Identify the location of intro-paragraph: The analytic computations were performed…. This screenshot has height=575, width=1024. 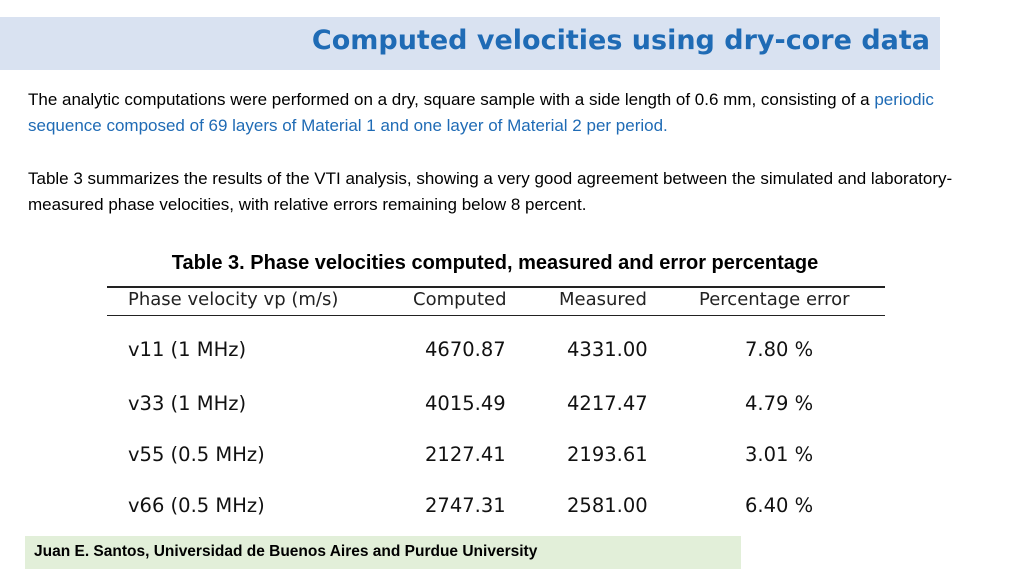
(508, 112).